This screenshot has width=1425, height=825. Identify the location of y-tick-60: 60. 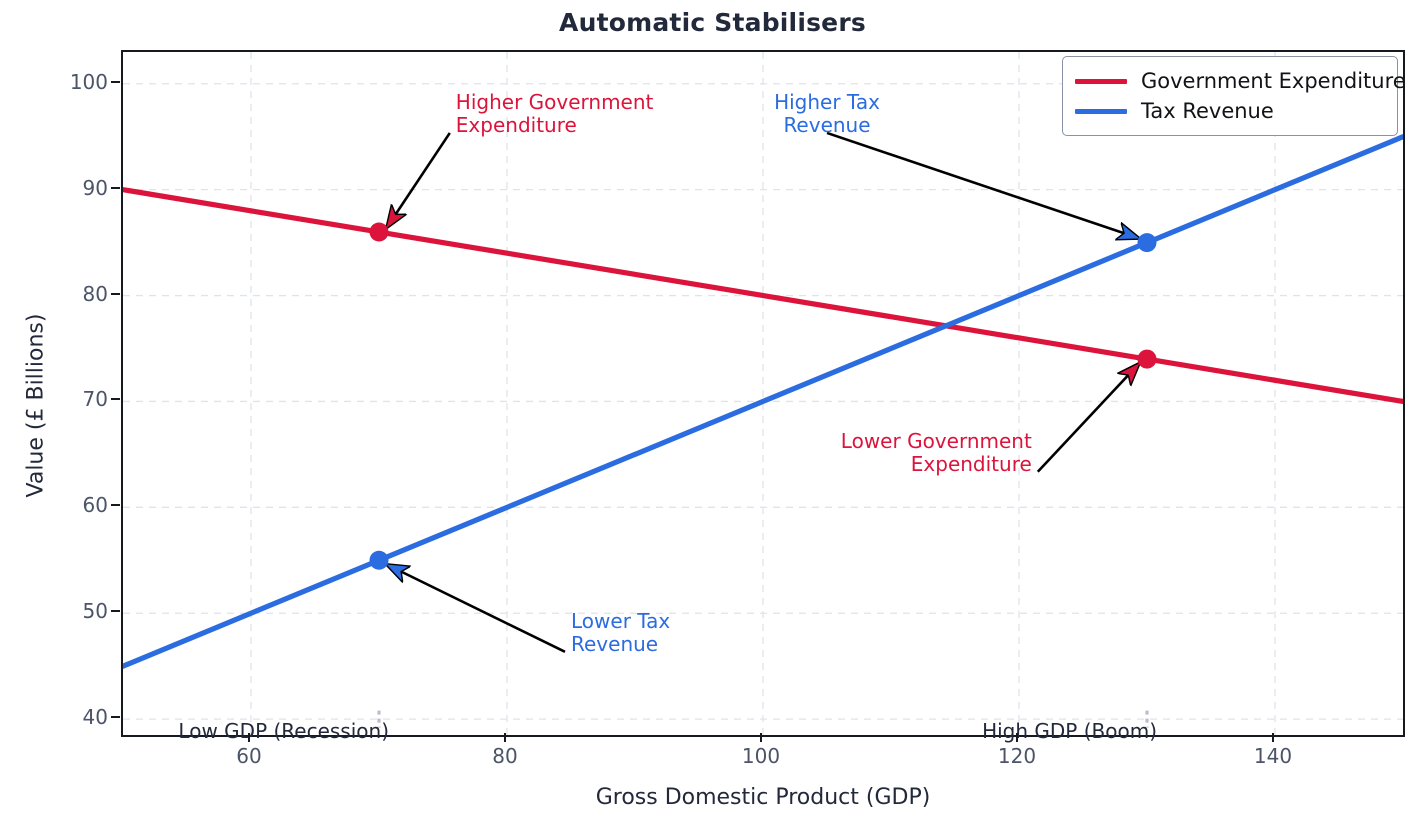
(95, 505).